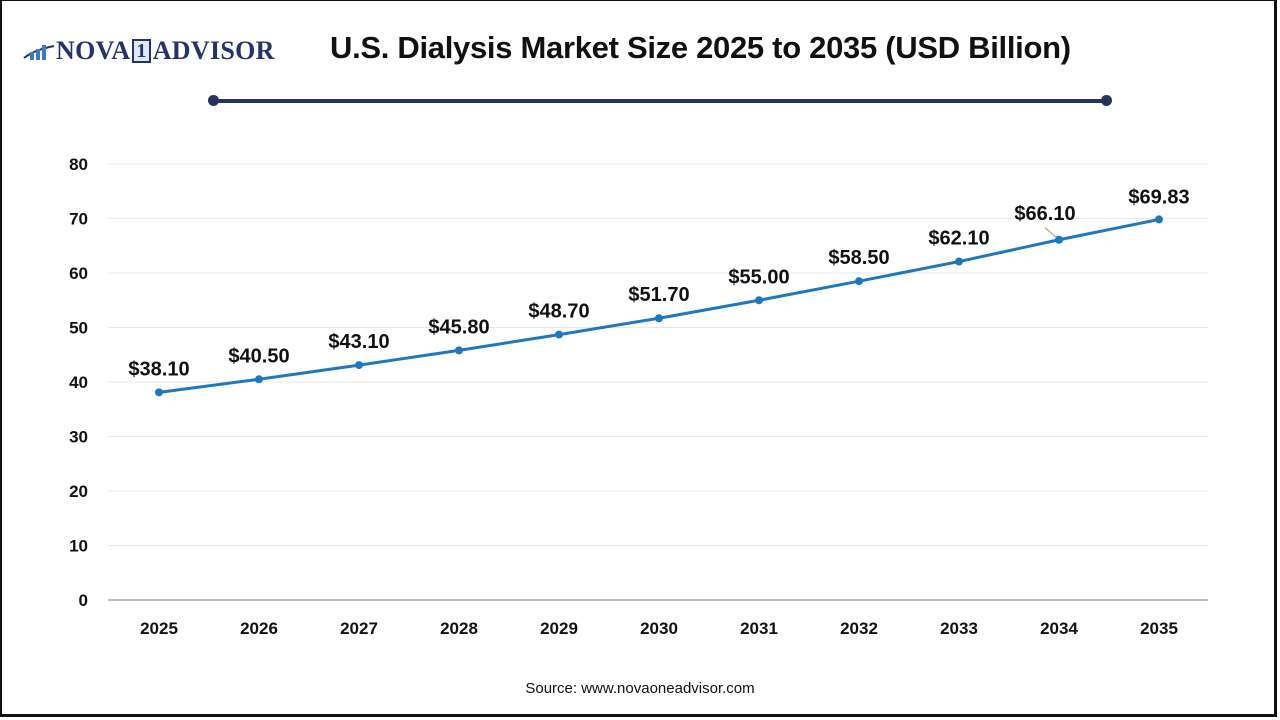  I want to click on source-note: Source: www.novaoneadvisor.com, so click(640, 688).